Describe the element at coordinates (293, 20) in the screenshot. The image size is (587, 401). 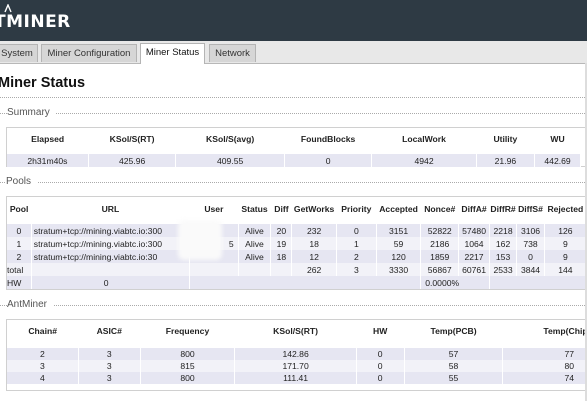
I see `top-bar: TMINER` at that location.